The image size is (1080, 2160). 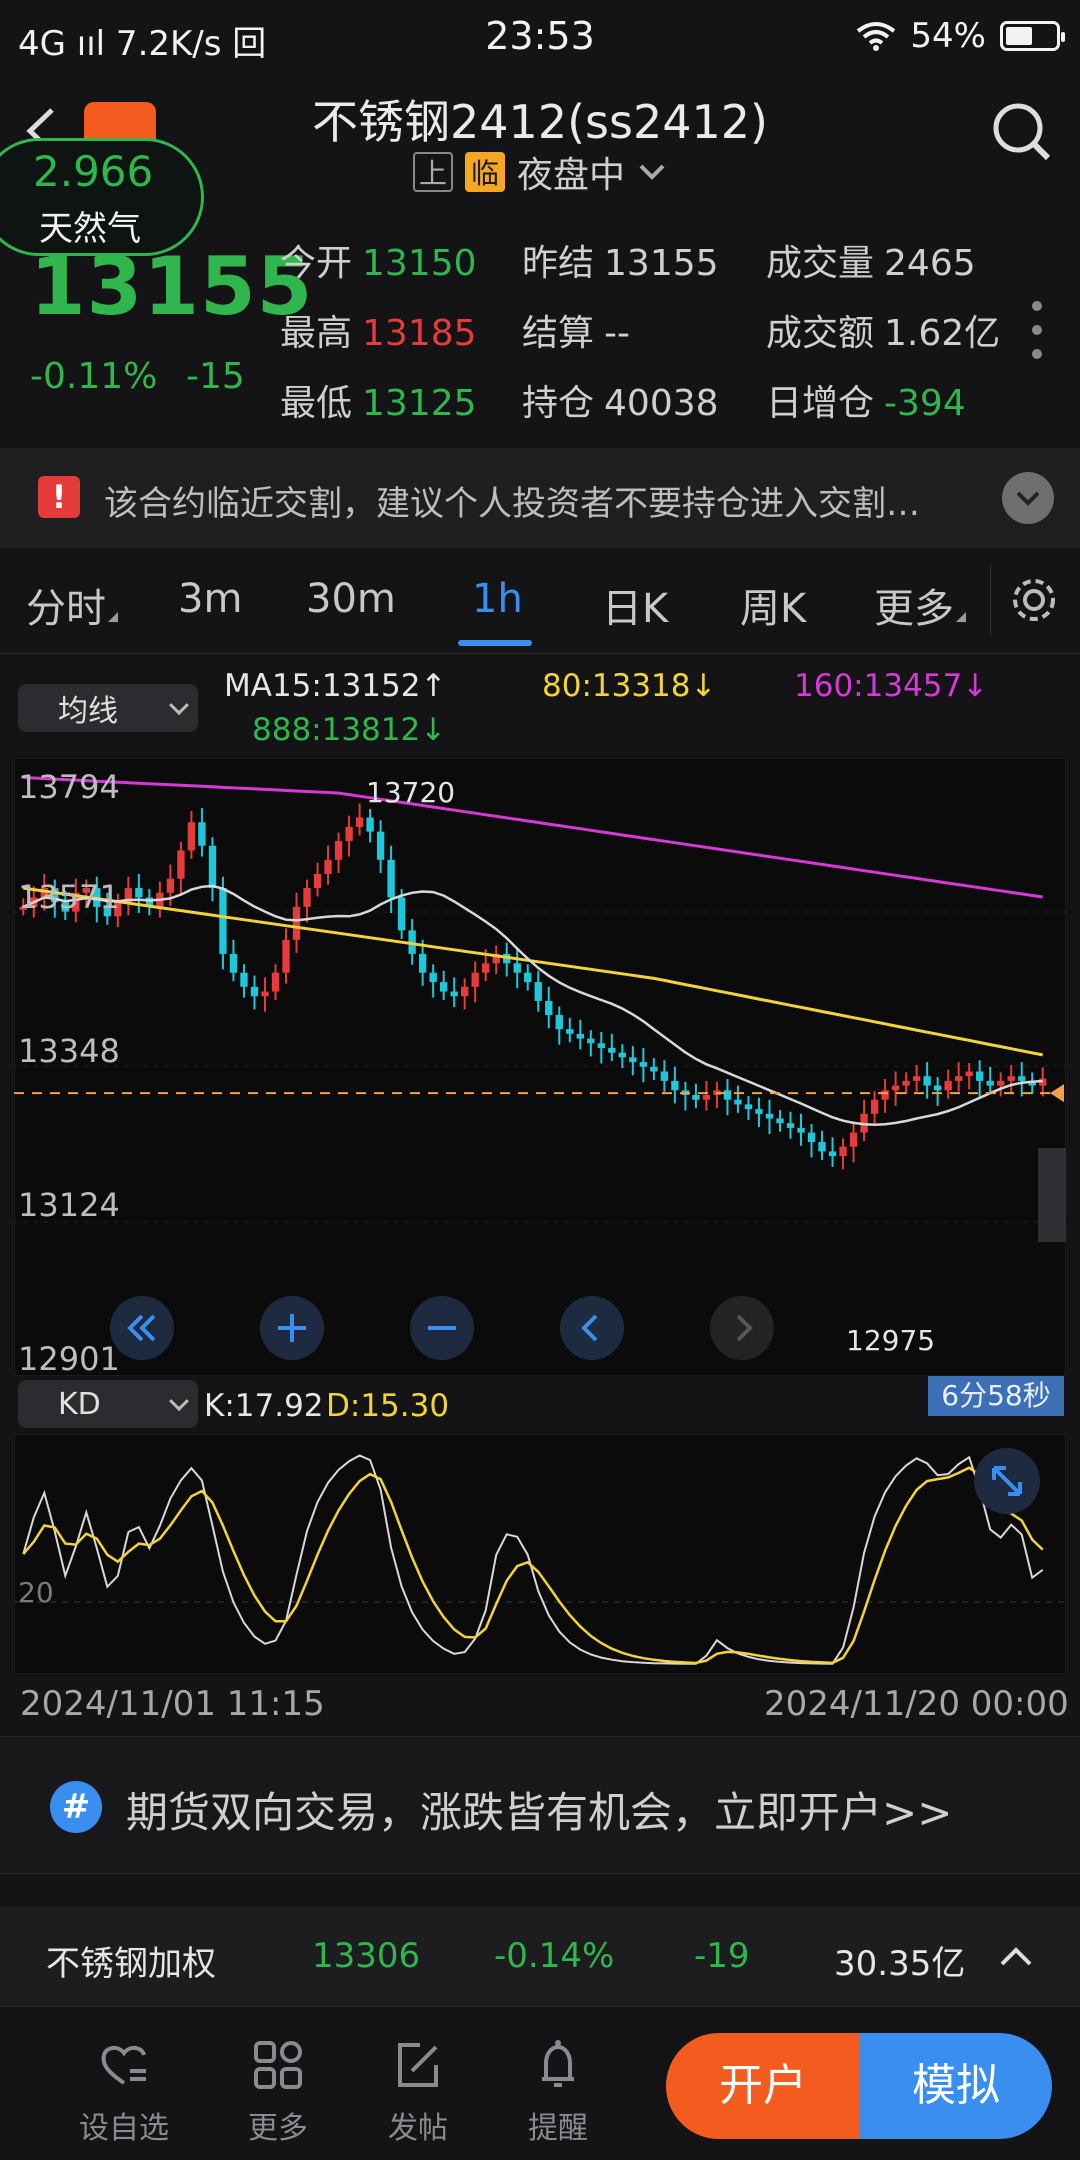 I want to click on tab-30m: 30m, so click(x=351, y=599).